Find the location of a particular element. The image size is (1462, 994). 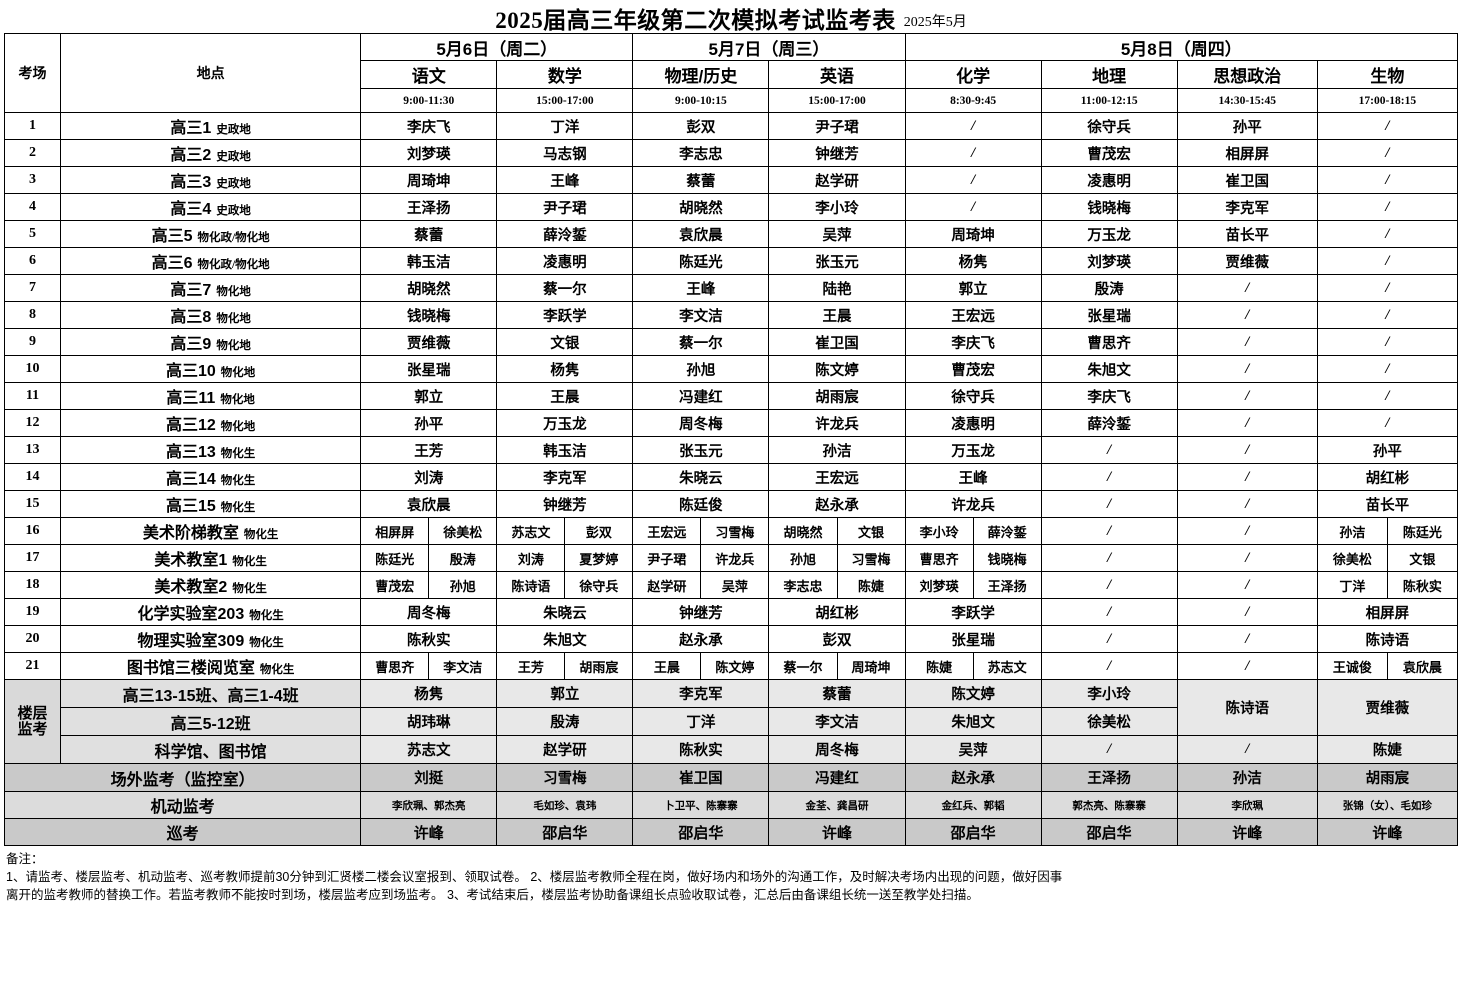

floor-invigilator-cell: 陈婕 is located at coordinates (1387, 749).